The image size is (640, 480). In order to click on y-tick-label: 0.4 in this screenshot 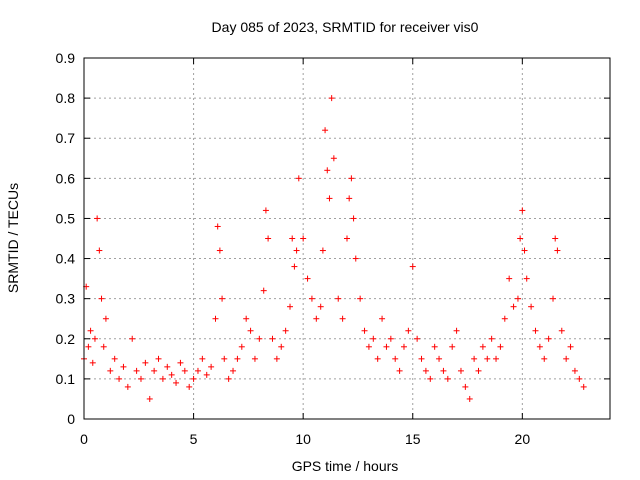, I will do `click(66, 259)`.